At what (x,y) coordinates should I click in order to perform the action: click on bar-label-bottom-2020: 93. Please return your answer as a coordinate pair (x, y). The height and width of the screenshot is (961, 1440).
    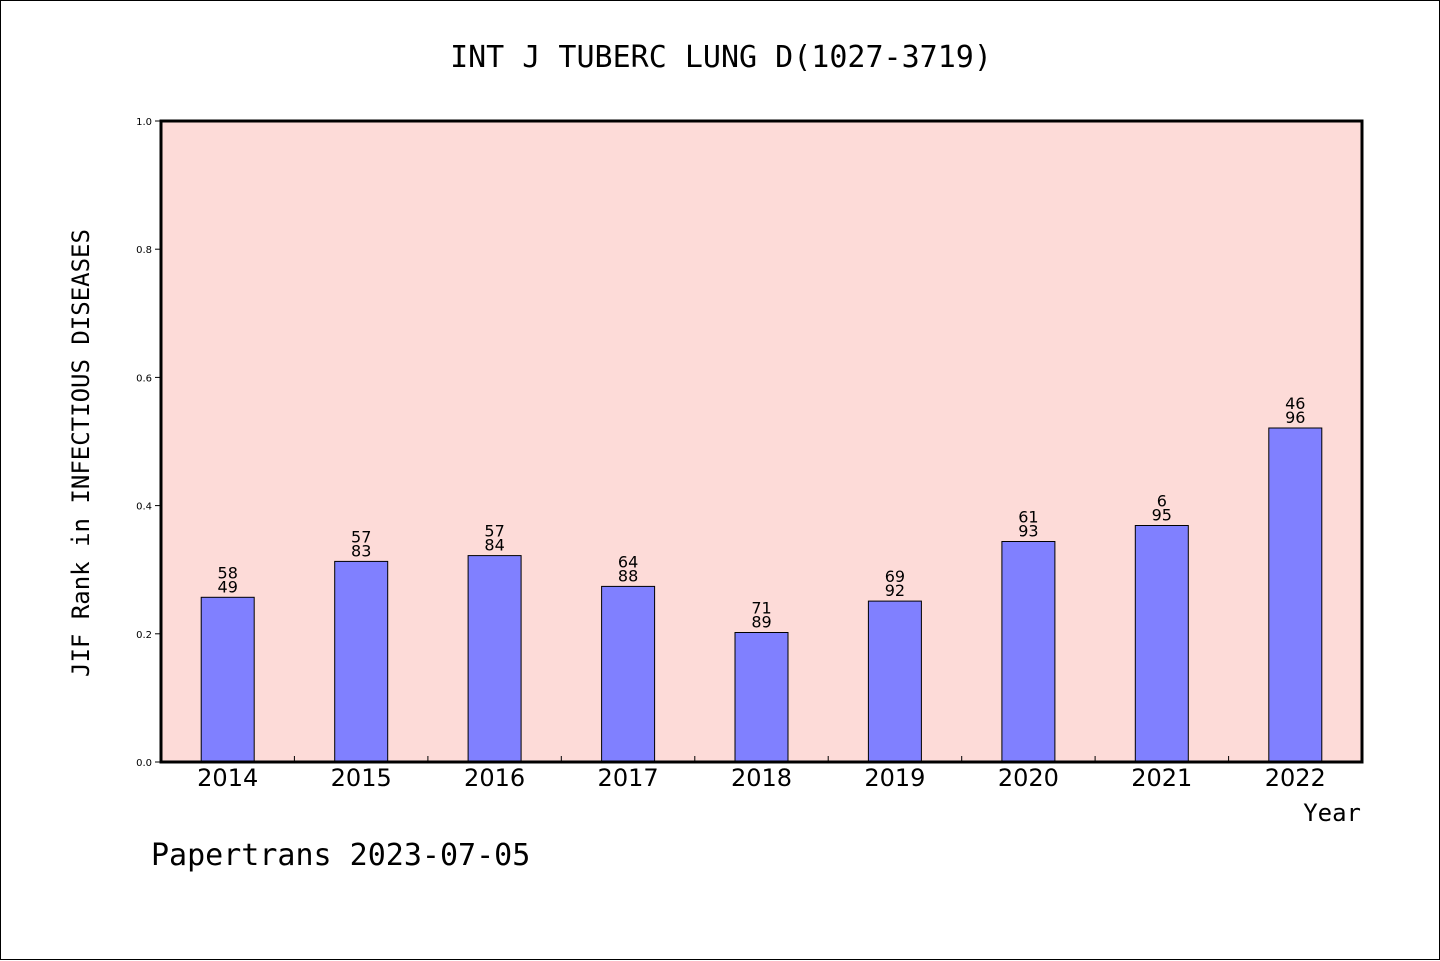
    Looking at the image, I should click on (1028, 531).